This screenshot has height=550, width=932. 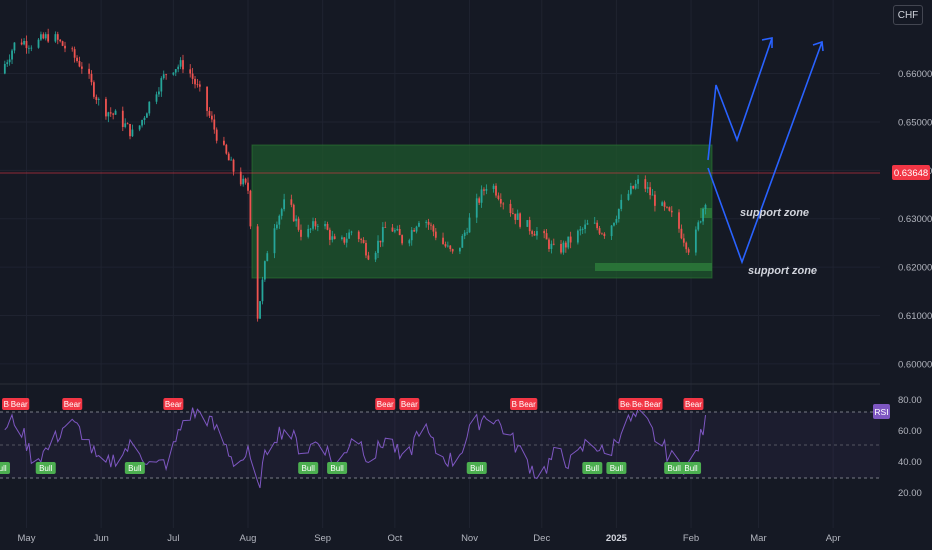 I want to click on forecast-arrow-path, so click(x=740, y=99).